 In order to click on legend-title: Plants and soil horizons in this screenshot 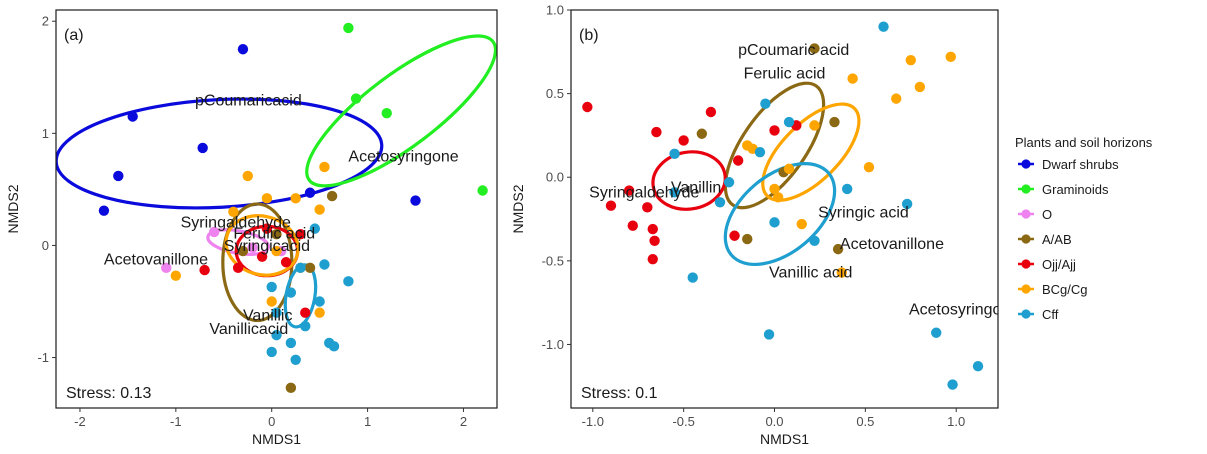, I will do `click(1084, 142)`.